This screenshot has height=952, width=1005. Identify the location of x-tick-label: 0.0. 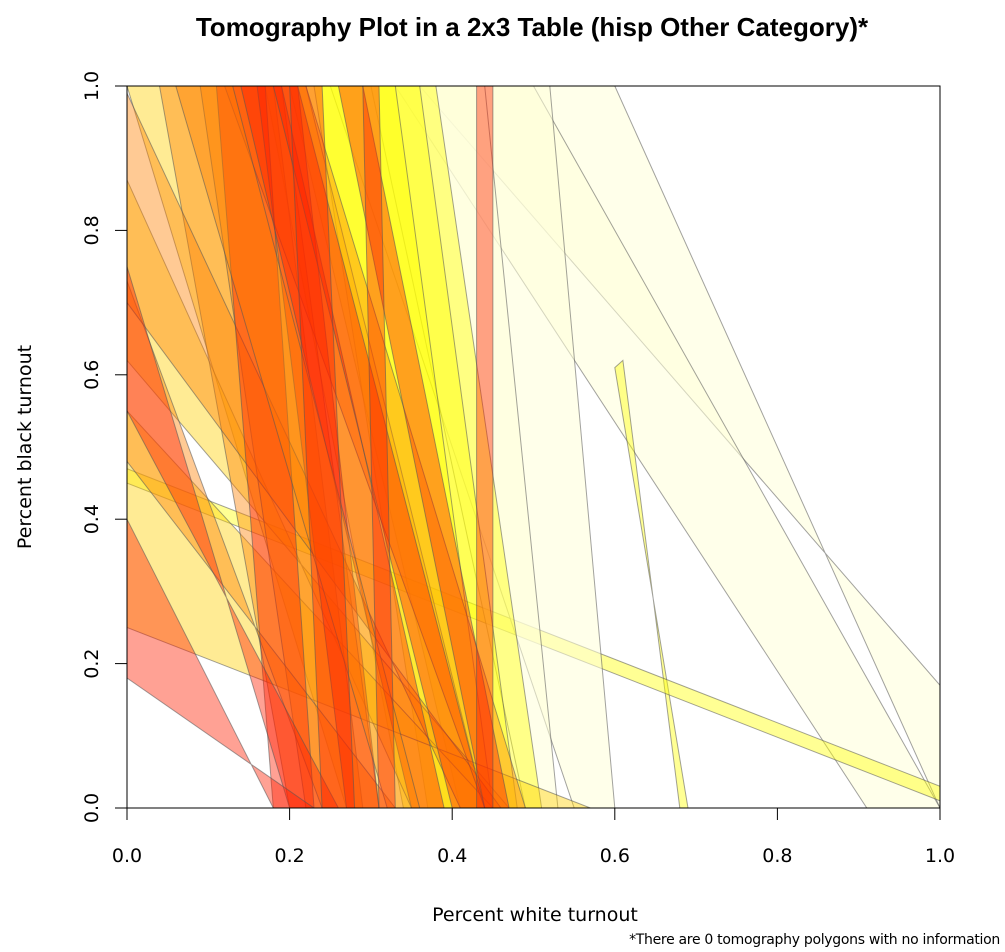
(127, 856).